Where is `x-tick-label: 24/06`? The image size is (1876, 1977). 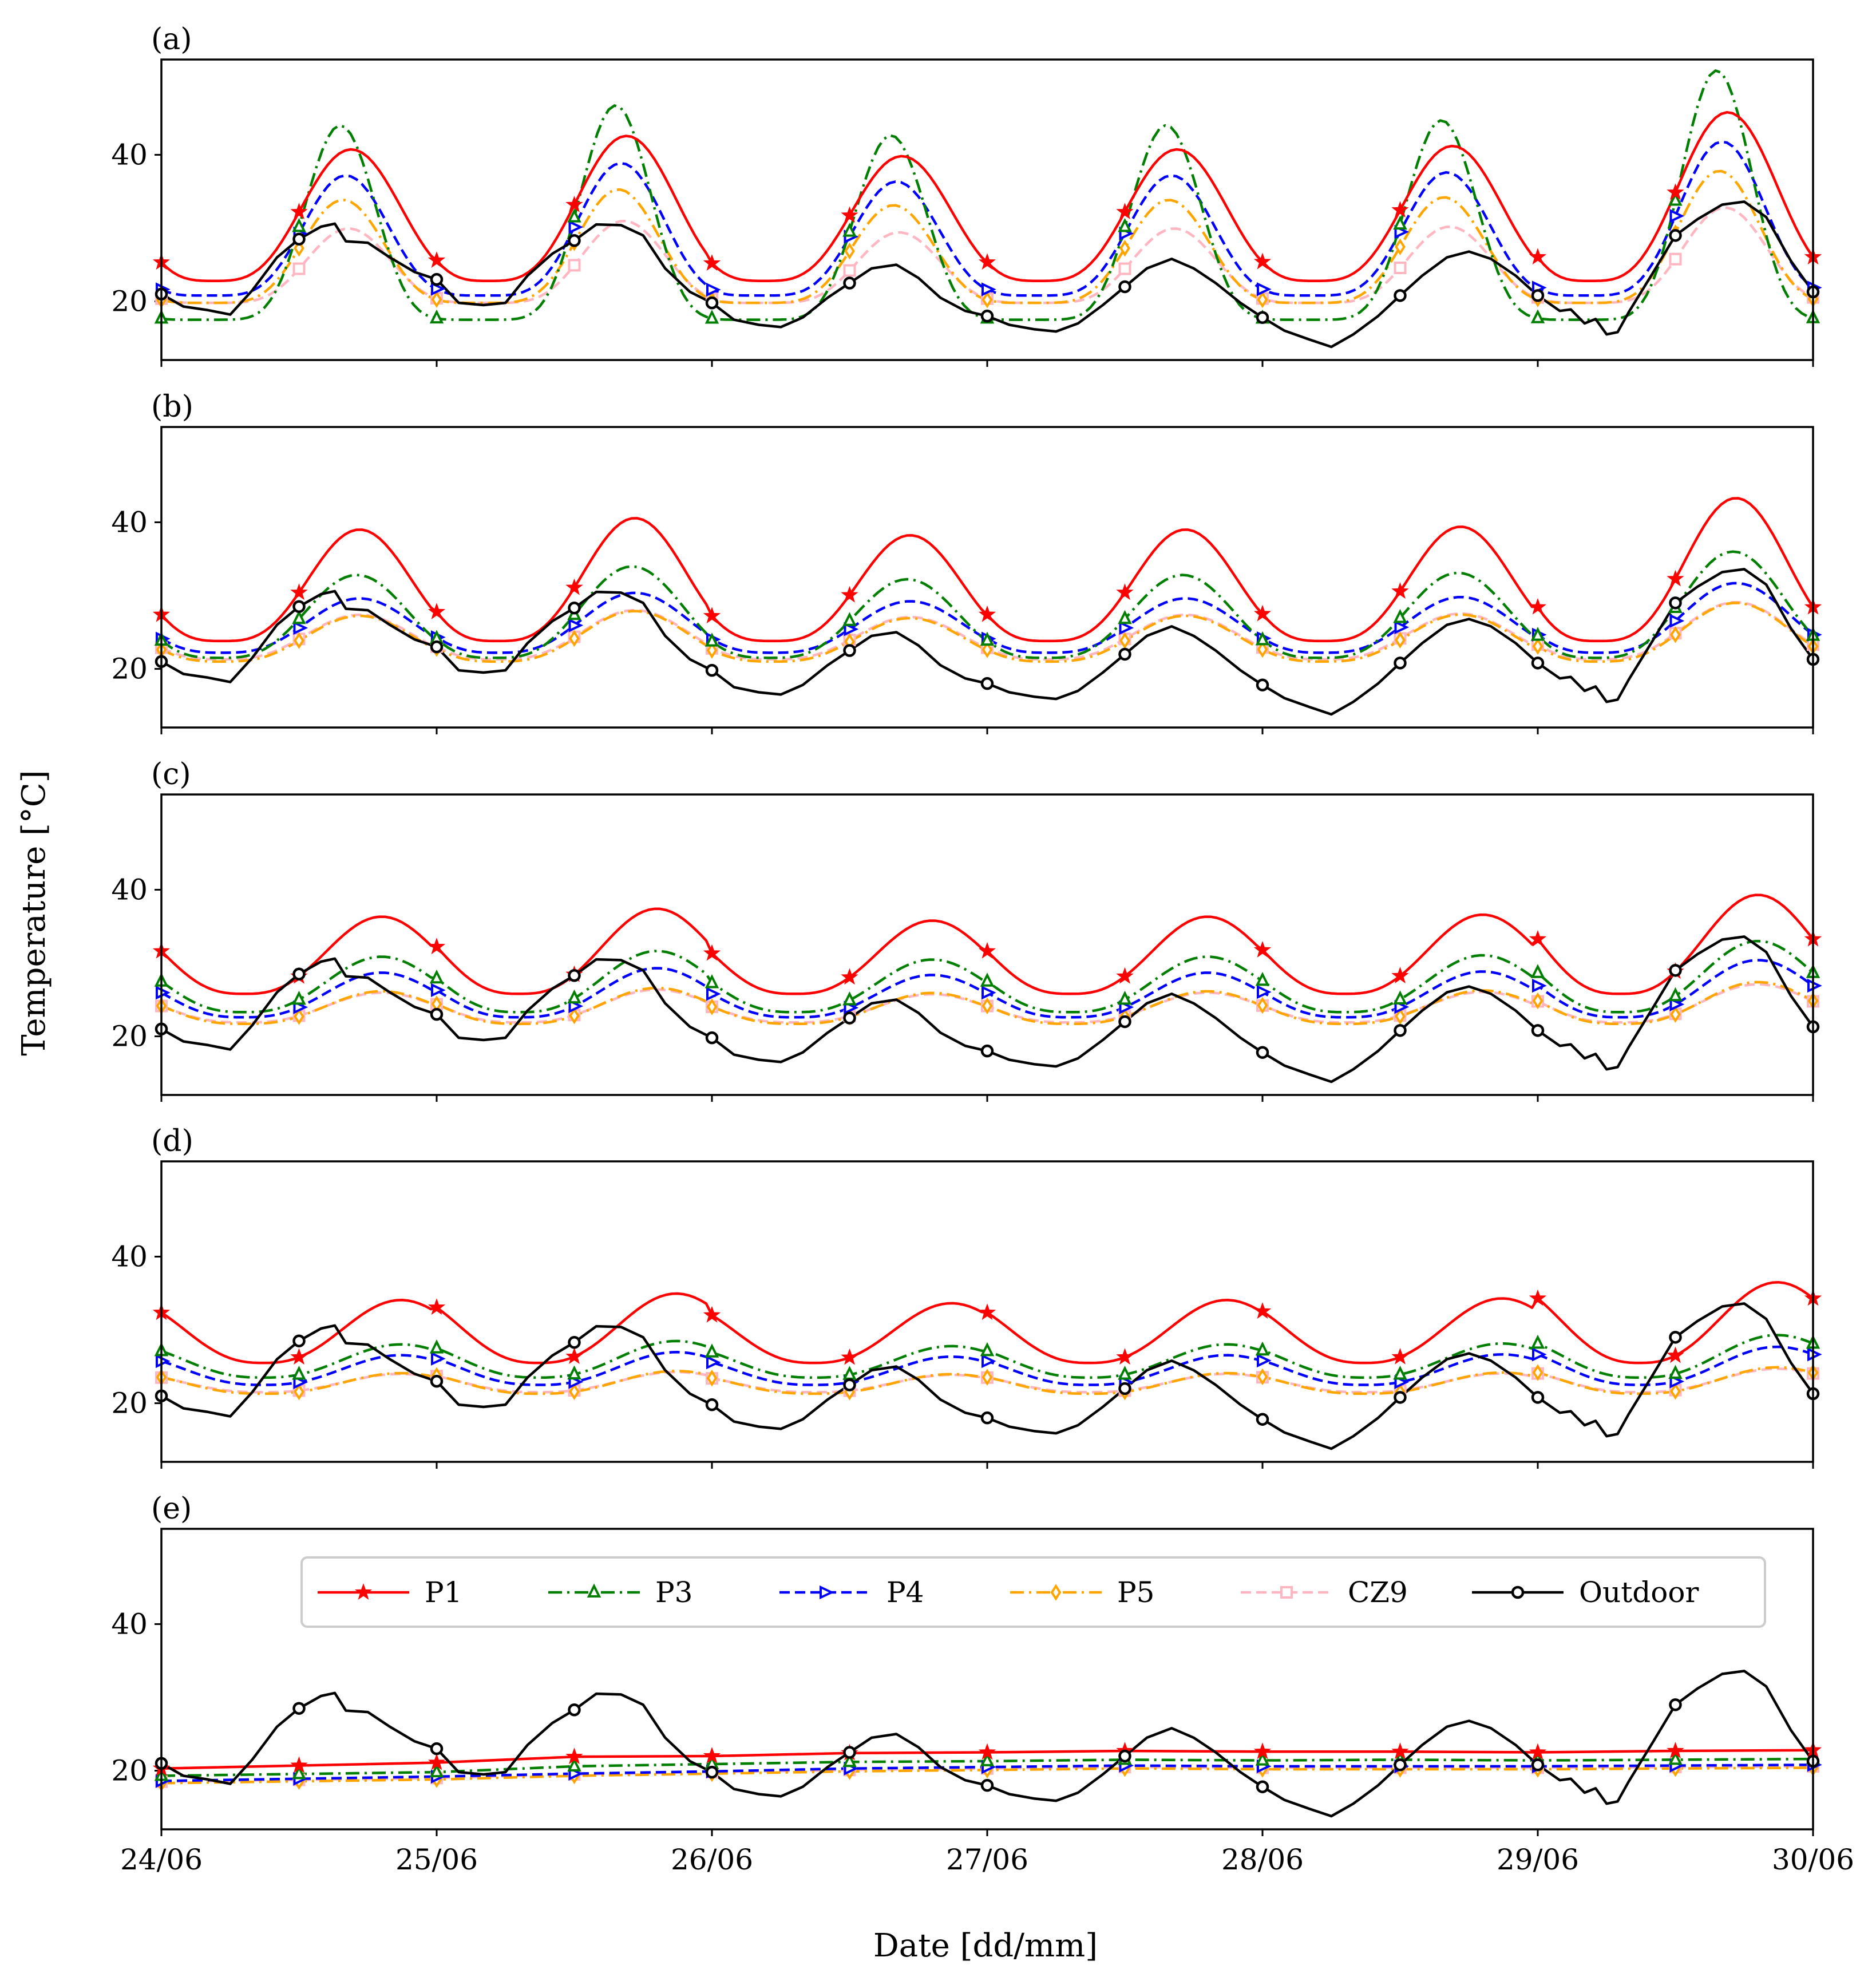
x-tick-label: 24/06 is located at coordinates (161, 1859).